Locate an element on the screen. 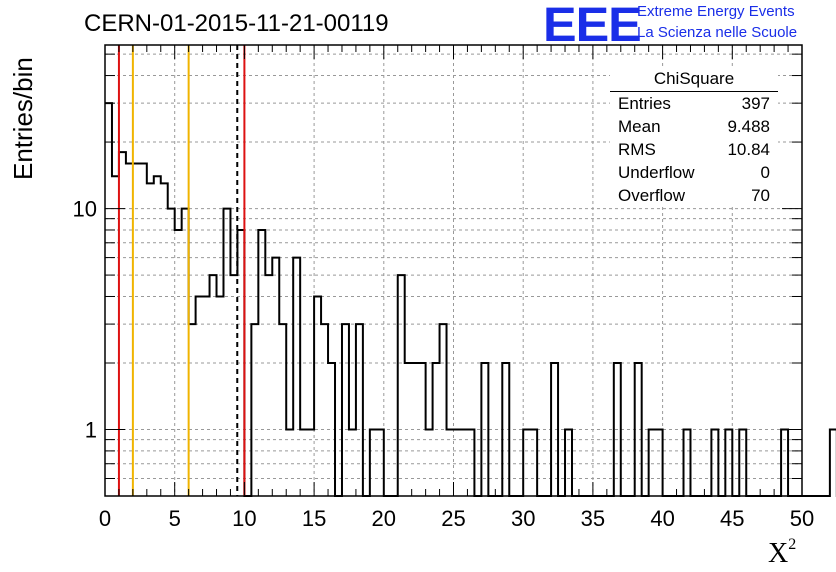 The height and width of the screenshot is (572, 836). stats-label: Underflow is located at coordinates (656, 172).